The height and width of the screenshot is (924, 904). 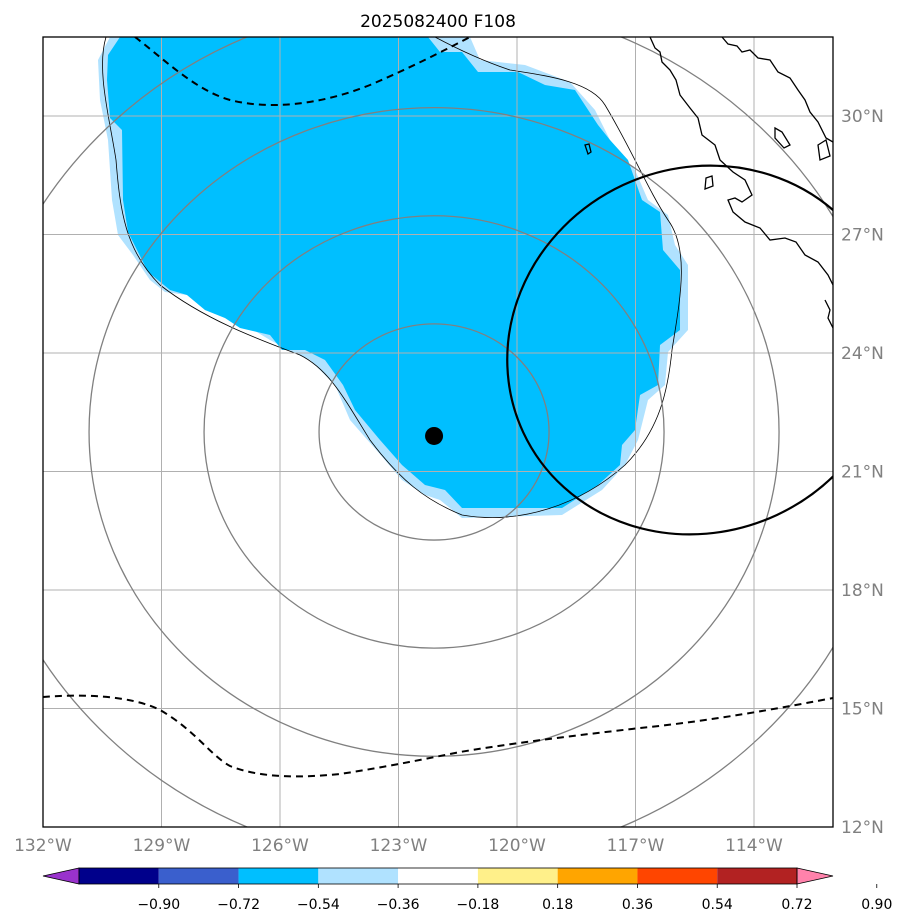 What do you see at coordinates (796, 905) in the screenshot?
I see `colorbar-tick-label: 0.72` at bounding box center [796, 905].